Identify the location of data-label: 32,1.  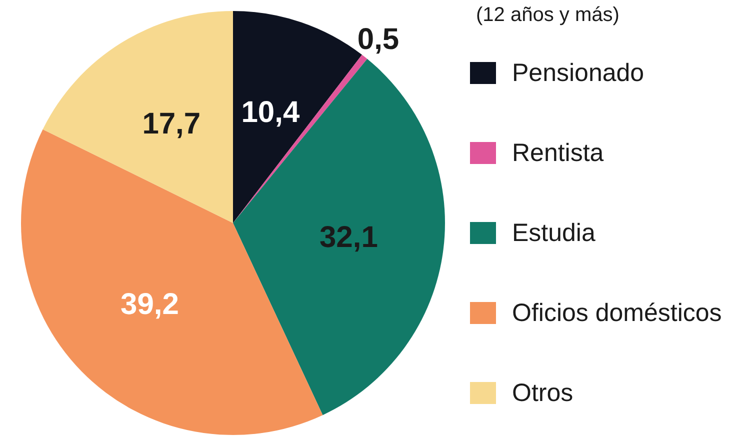
(349, 237).